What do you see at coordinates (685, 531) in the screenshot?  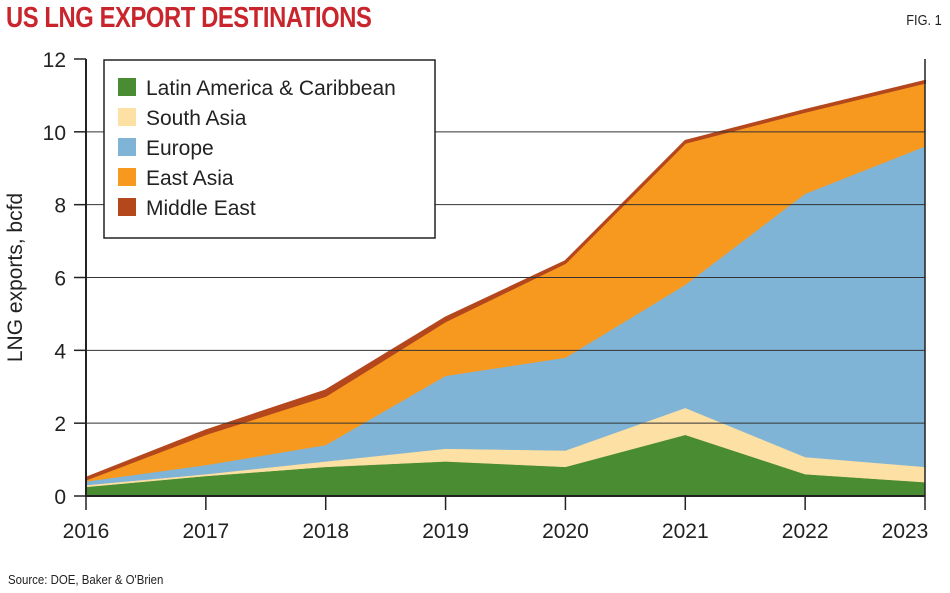 I see `x-tick-label: 2021` at bounding box center [685, 531].